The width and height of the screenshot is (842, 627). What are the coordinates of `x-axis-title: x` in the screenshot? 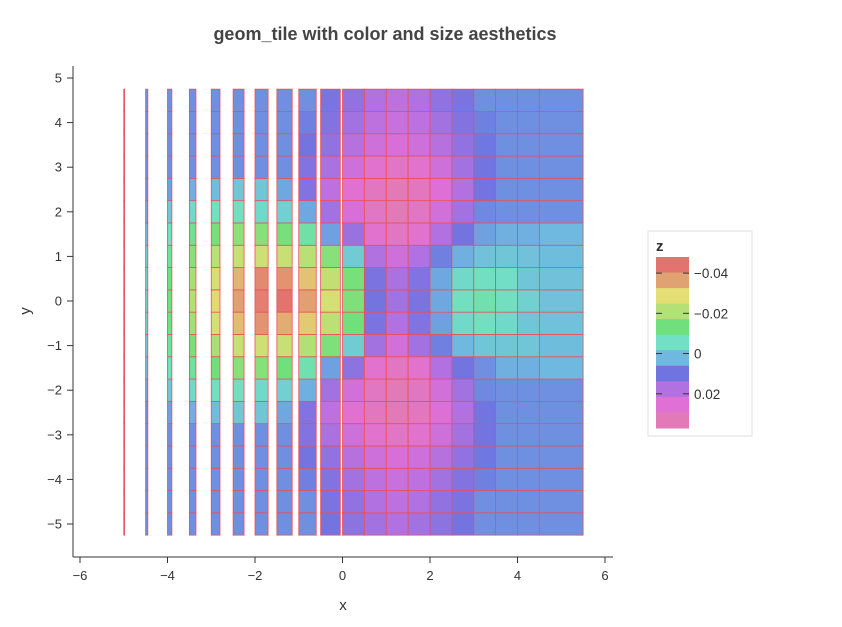 It's located at (343, 605).